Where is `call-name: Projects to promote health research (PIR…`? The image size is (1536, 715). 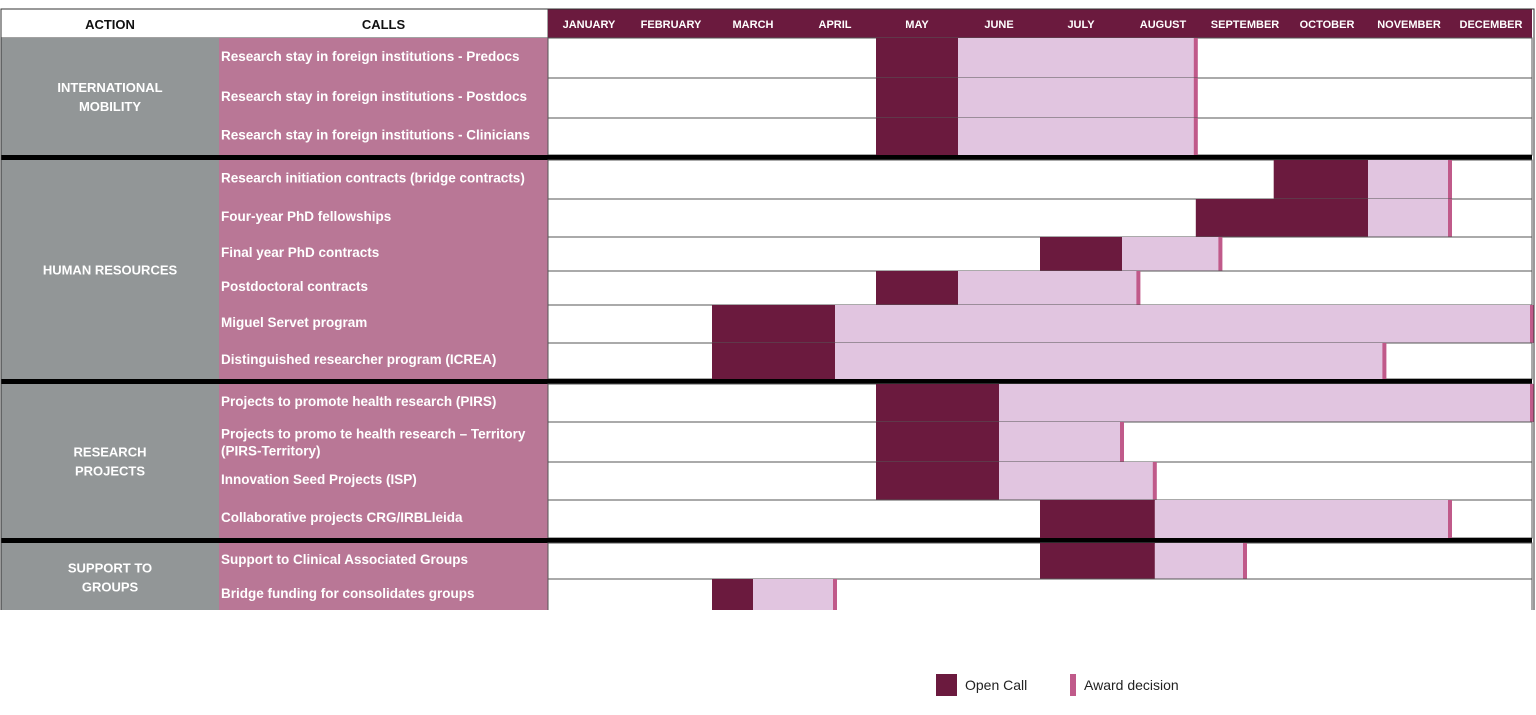 call-name: Projects to promote health research (PIR… is located at coordinates (358, 401).